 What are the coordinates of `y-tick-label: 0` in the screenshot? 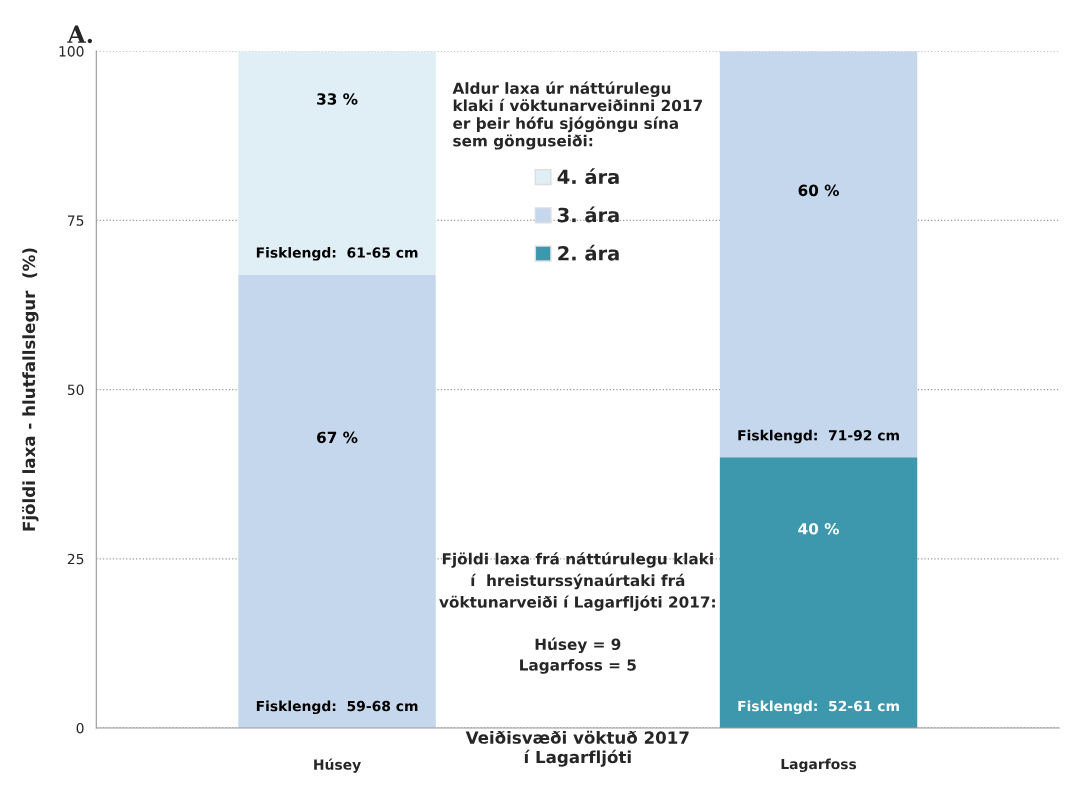 It's located at (80, 728).